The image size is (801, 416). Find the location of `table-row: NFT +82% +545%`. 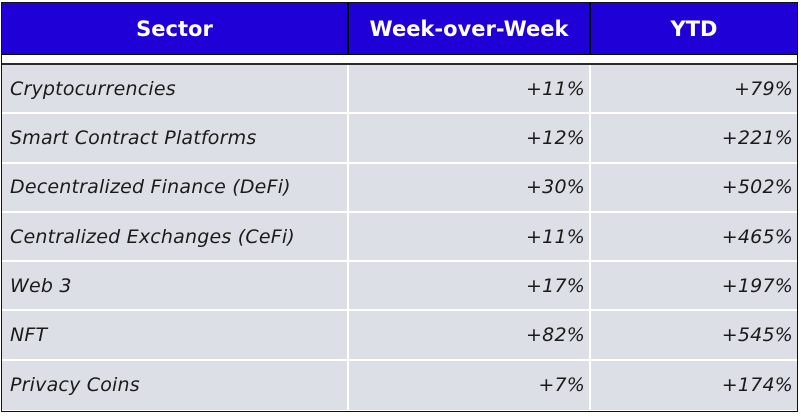

table-row: NFT +82% +545% is located at coordinates (399, 336).